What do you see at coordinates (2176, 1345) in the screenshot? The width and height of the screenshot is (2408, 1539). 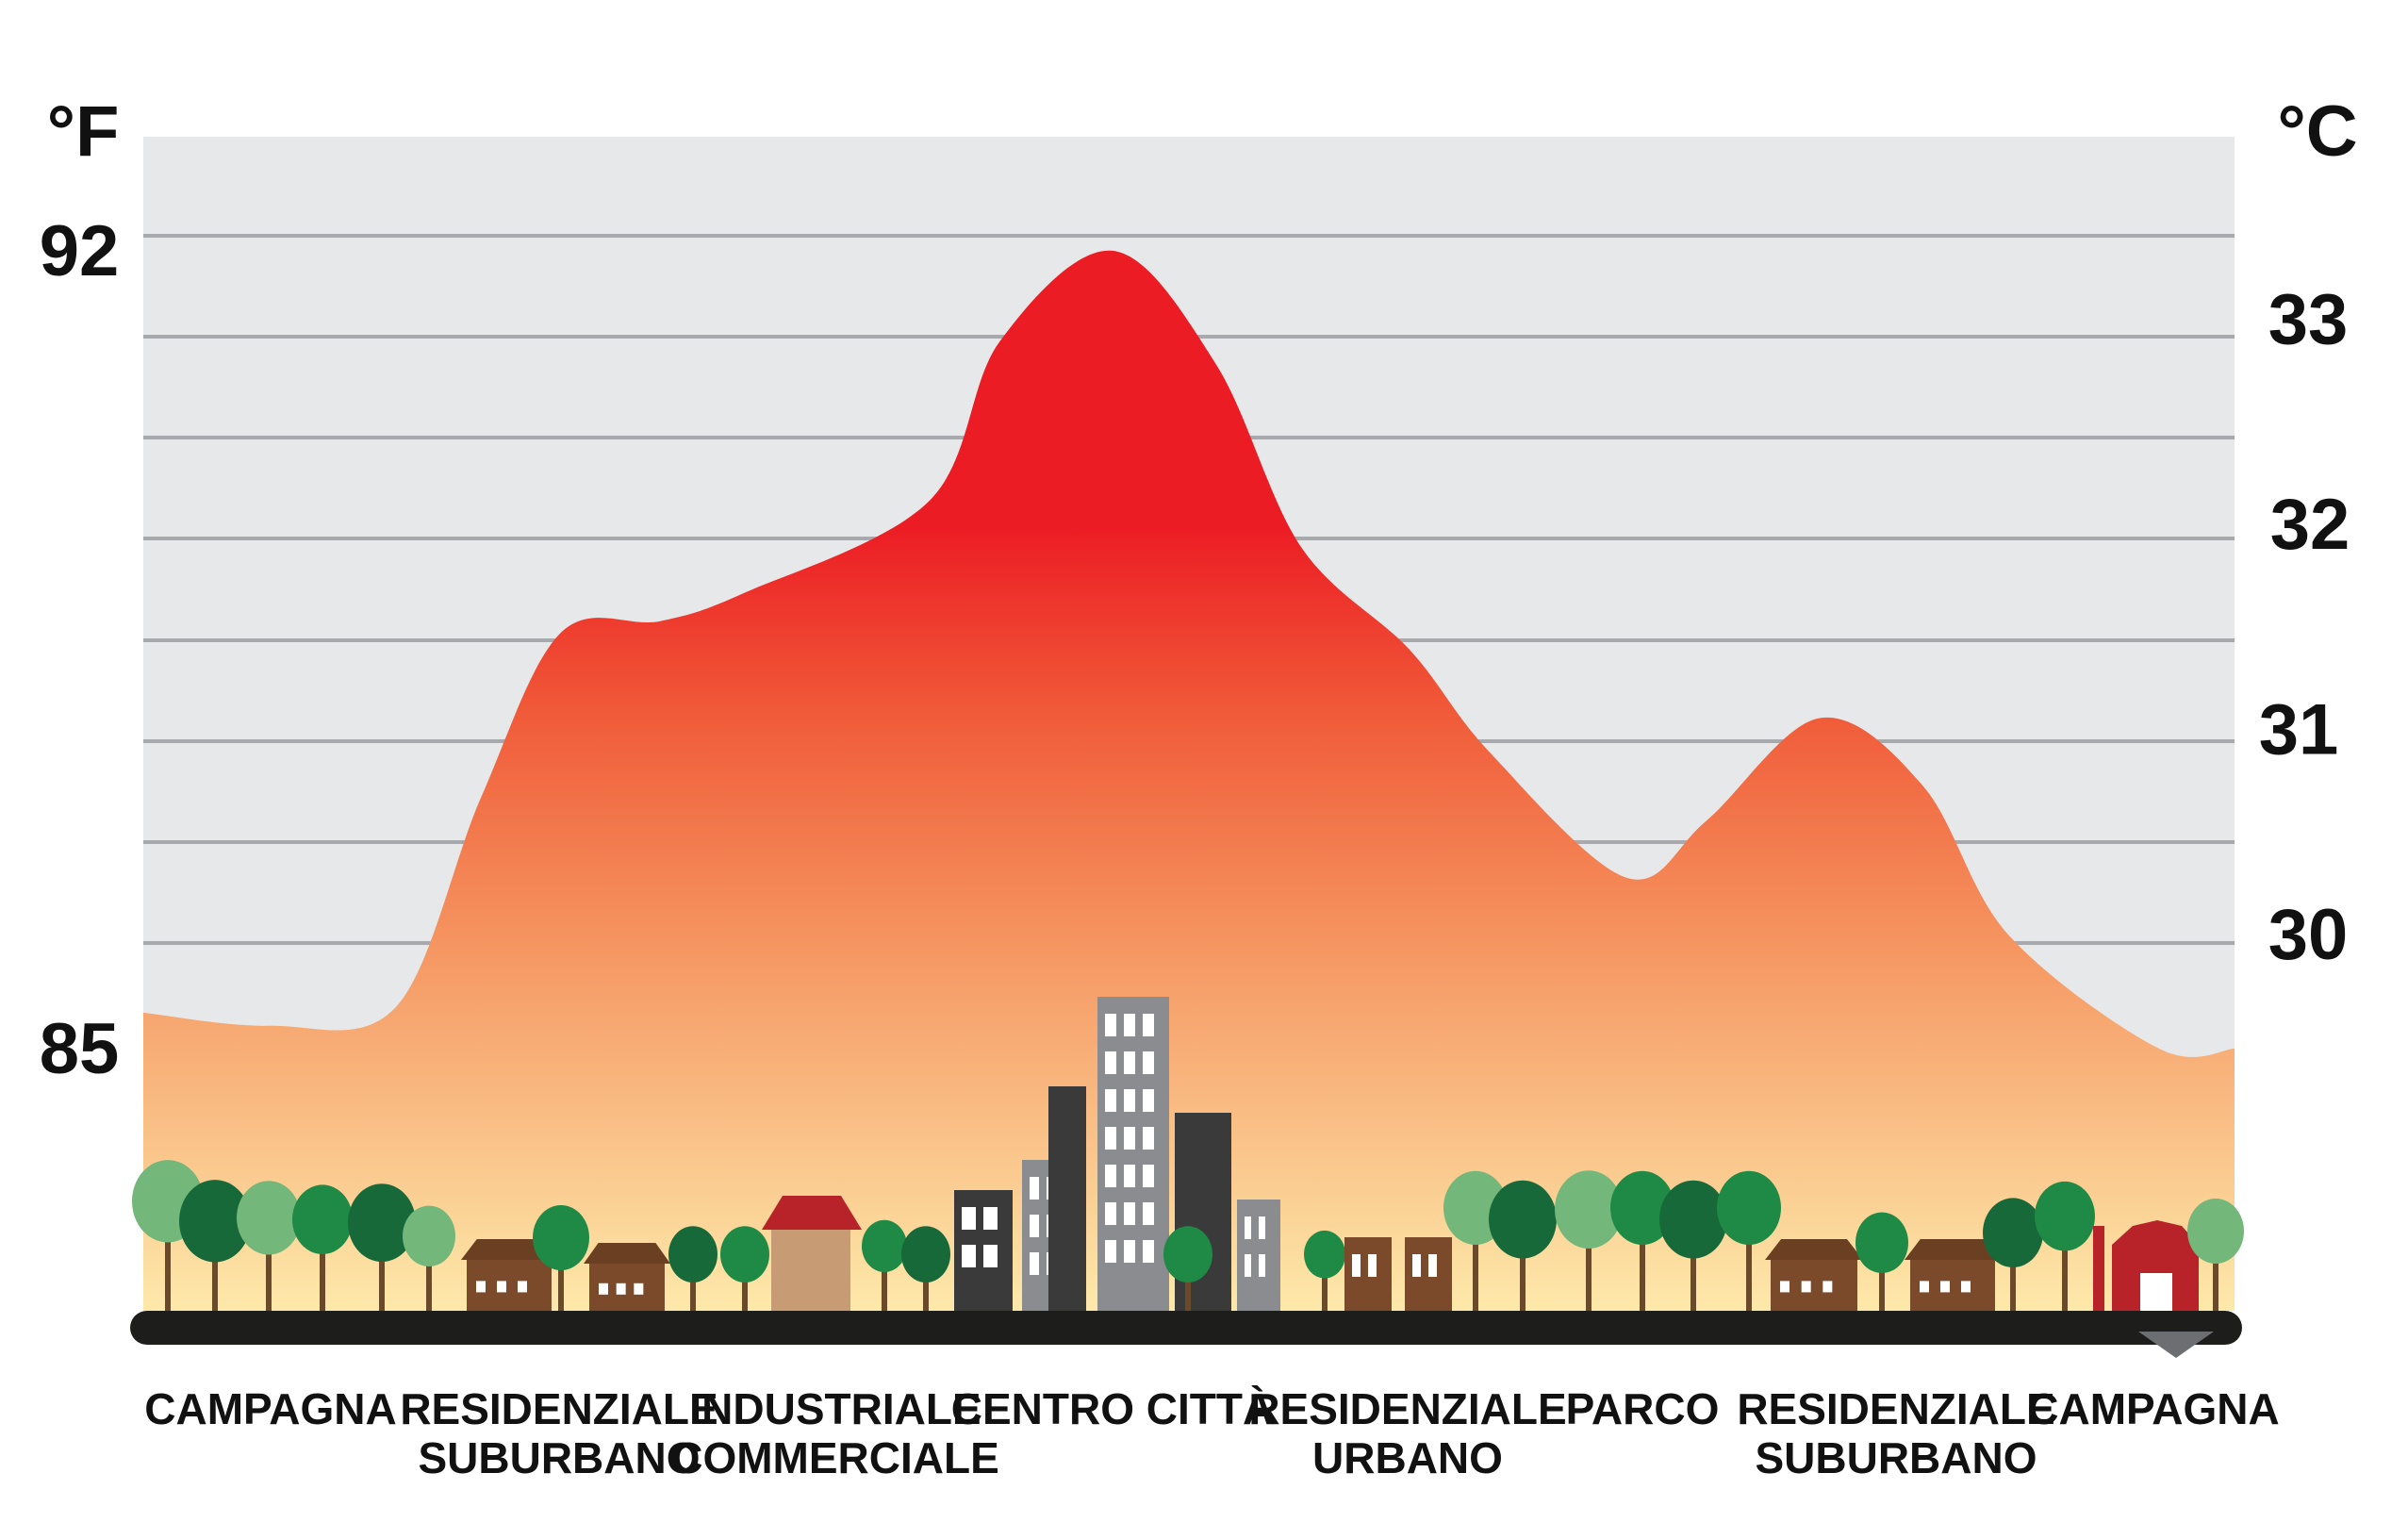 I see `ground-arrow-icon` at bounding box center [2176, 1345].